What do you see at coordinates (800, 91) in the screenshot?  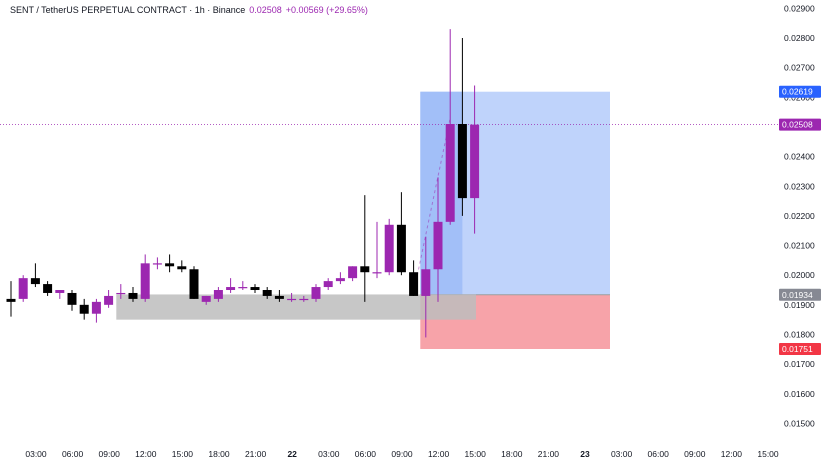 I see `target-price-tag: 0.02619` at bounding box center [800, 91].